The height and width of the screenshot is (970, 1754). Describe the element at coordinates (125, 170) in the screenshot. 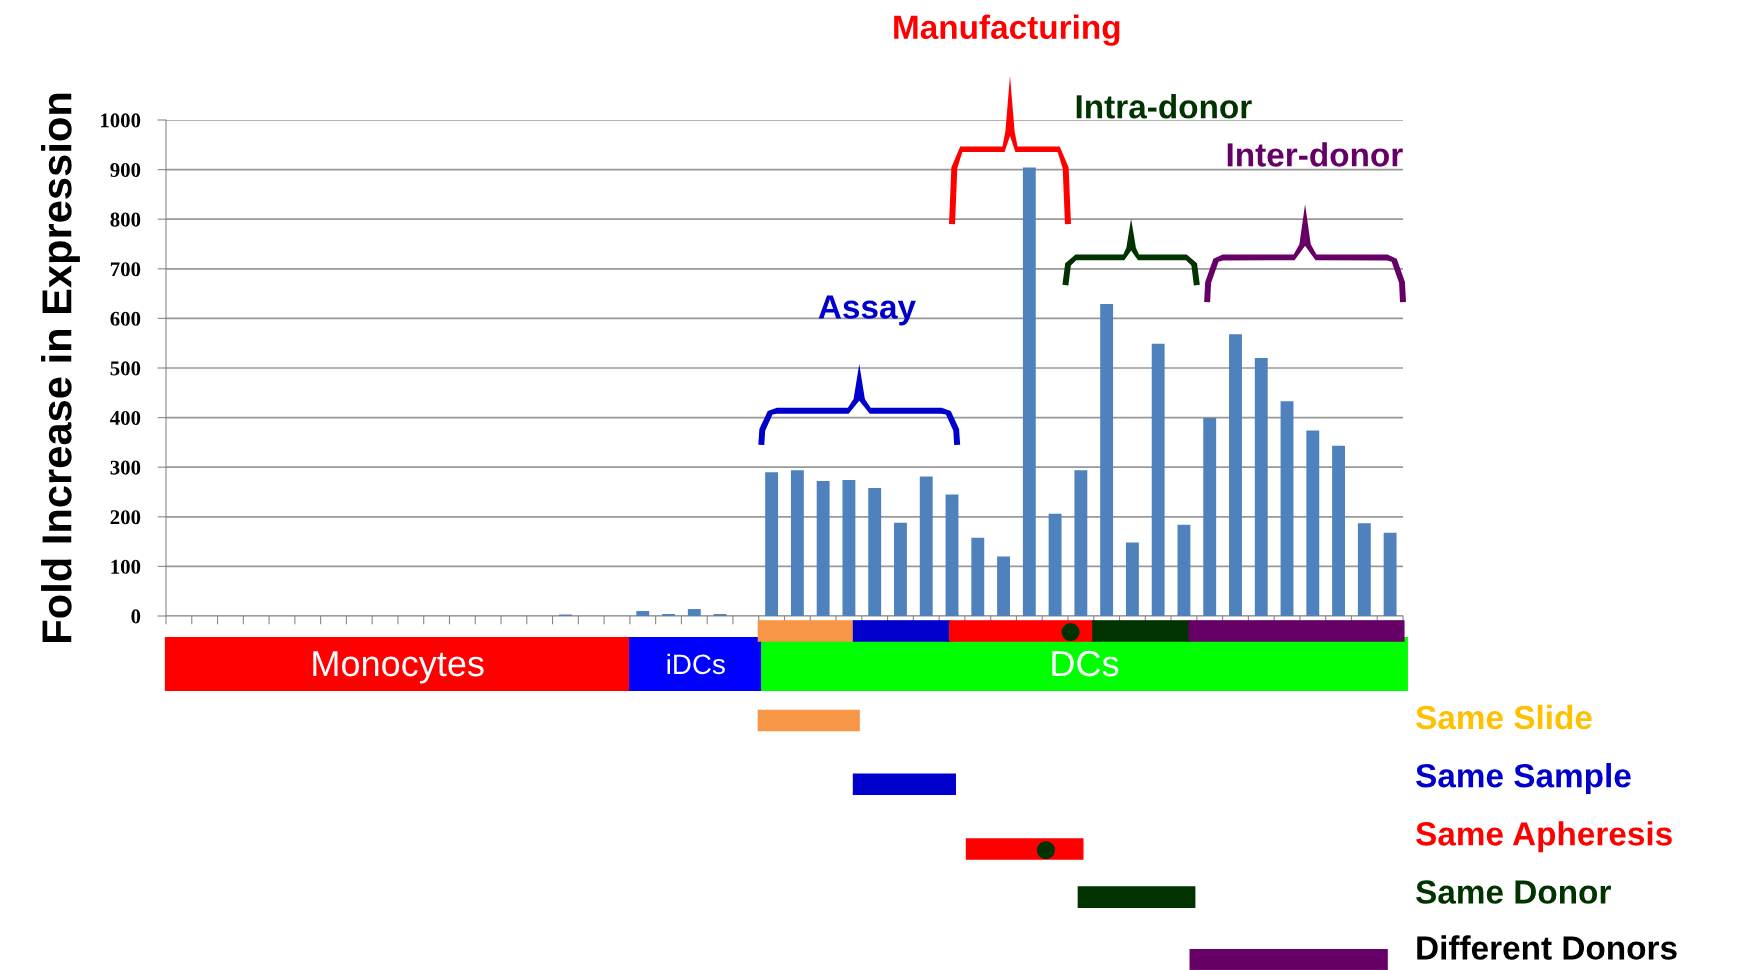

I see `y-tick-label: 900` at that location.